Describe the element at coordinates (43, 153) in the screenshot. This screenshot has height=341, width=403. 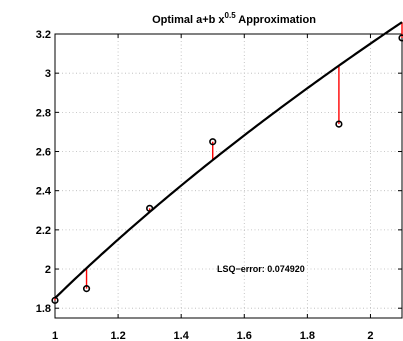
I see `y-tick-label: 2.6` at that location.